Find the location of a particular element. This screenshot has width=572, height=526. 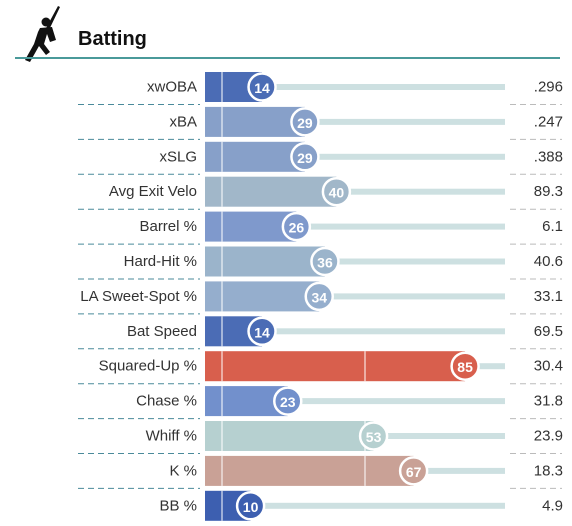

stat-value: 69.5 is located at coordinates (548, 331).